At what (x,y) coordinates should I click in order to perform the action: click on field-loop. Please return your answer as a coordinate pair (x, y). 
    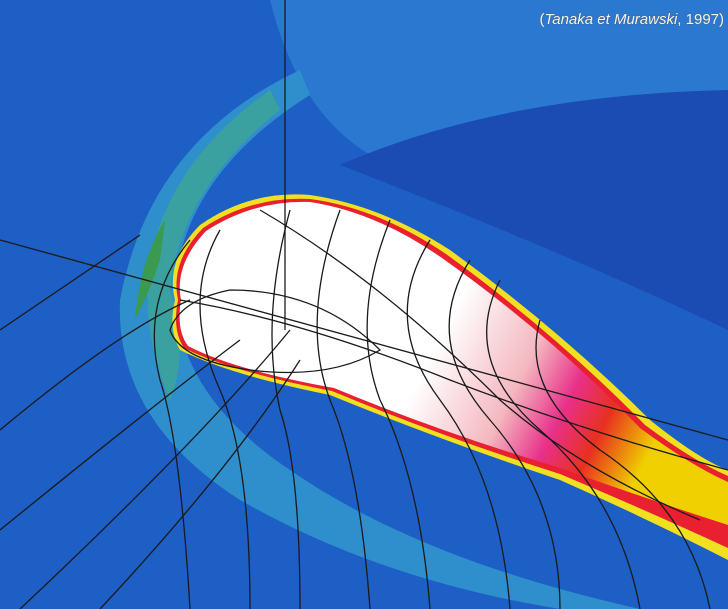
    Looking at the image, I should click on (275, 331).